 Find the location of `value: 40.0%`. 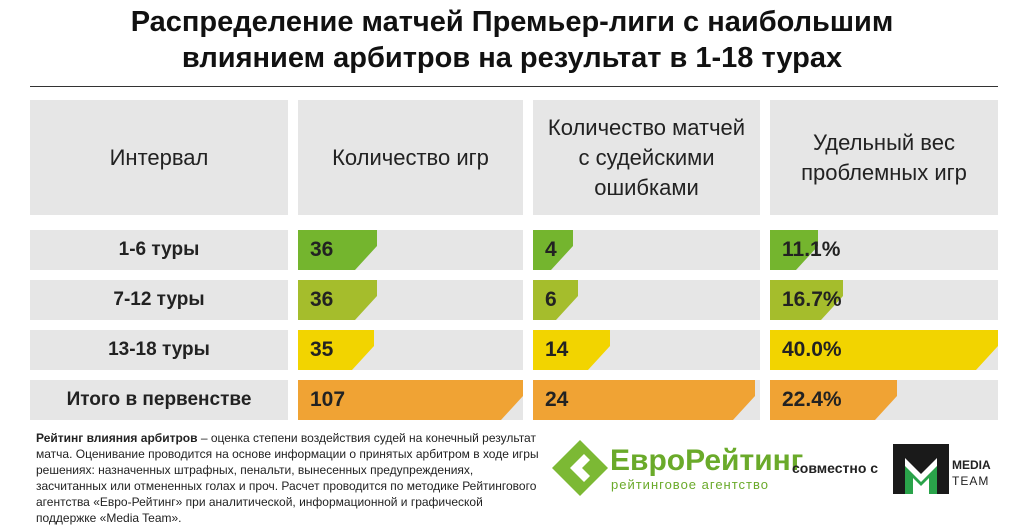

value: 40.0% is located at coordinates (812, 349).